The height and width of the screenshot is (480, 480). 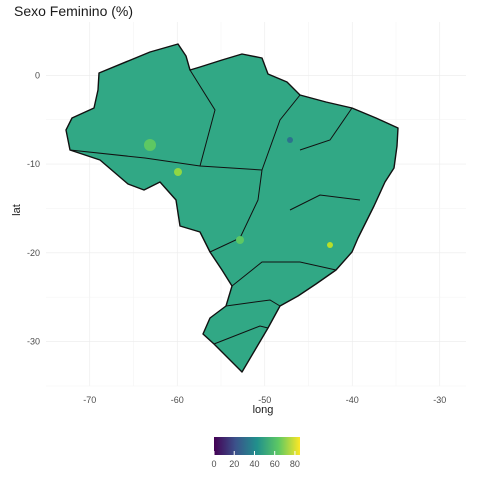 What do you see at coordinates (234, 464) in the screenshot?
I see `colorbar-tick-label: 20` at bounding box center [234, 464].